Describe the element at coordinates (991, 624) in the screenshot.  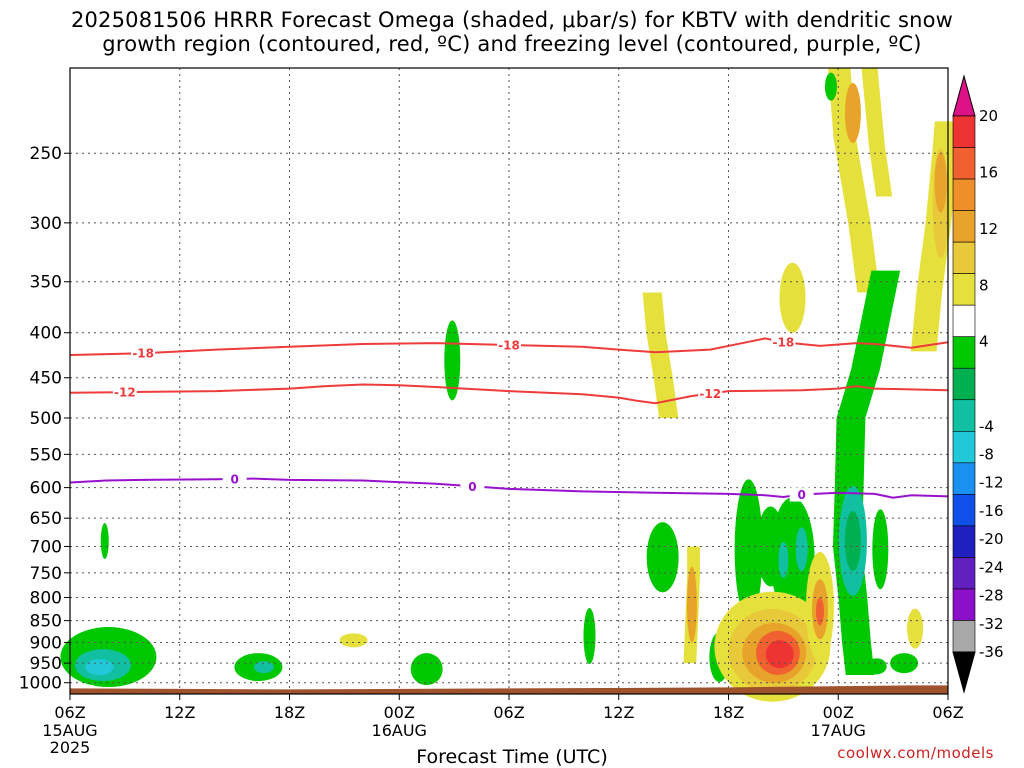
I see `colorbar-label: -32` at that location.